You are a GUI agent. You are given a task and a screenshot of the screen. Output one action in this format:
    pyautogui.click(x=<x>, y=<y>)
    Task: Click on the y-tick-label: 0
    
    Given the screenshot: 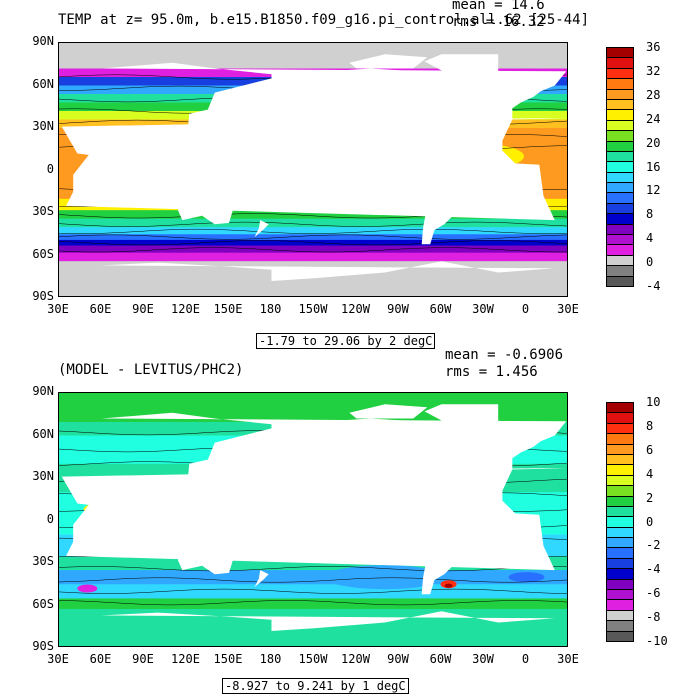 What is the action you would take?
    pyautogui.click(x=50, y=168)
    